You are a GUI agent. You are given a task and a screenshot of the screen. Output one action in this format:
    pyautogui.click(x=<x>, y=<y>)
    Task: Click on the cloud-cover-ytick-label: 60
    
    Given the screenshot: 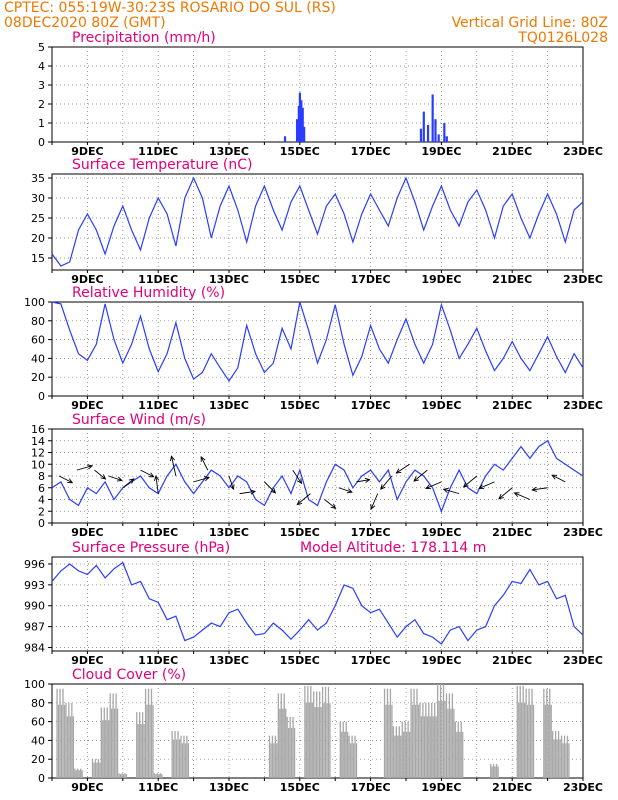 What is the action you would take?
    pyautogui.click(x=38, y=722)
    